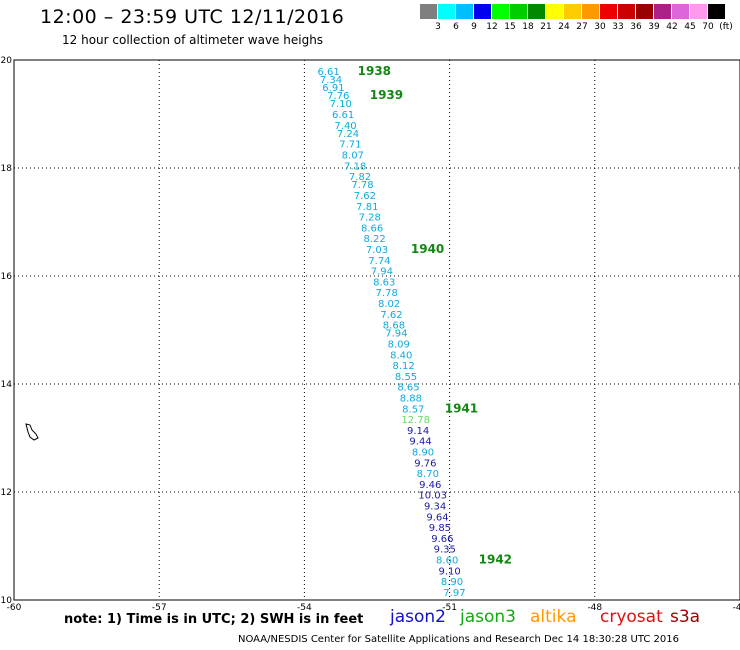  What do you see at coordinates (355, 166) in the screenshot?
I see `wave-height-label: 7.18` at bounding box center [355, 166].